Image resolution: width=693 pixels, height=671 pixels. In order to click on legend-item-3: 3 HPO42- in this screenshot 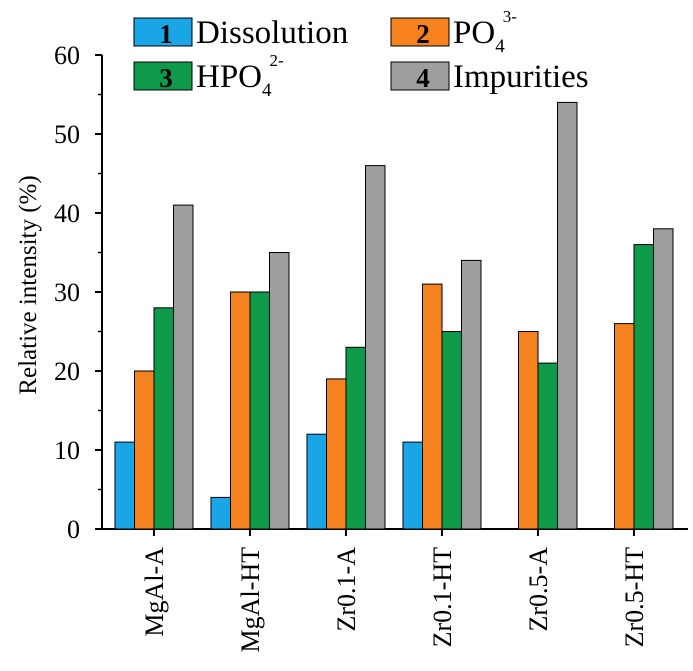, I will do `click(208, 76)`.